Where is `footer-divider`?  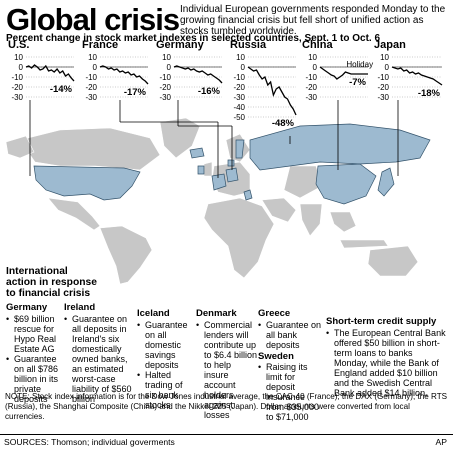 footer-divider is located at coordinates (226, 434).